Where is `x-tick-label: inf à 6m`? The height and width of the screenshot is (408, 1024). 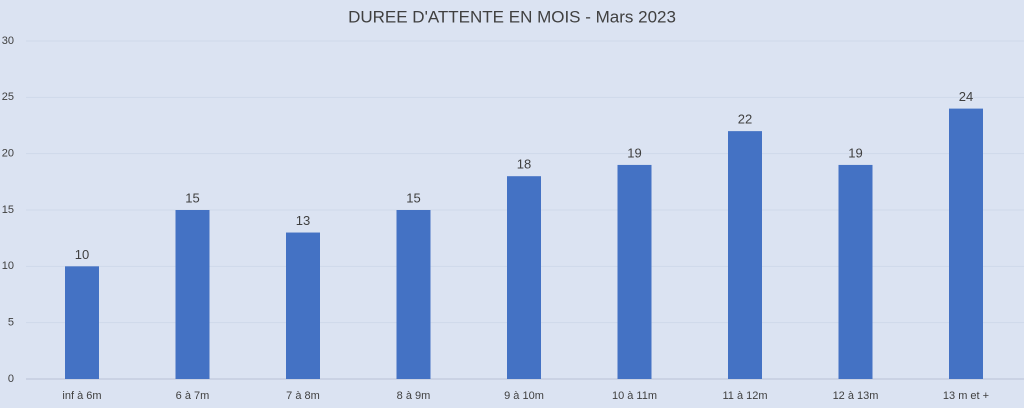 x-tick-label: inf à 6m is located at coordinates (81, 396).